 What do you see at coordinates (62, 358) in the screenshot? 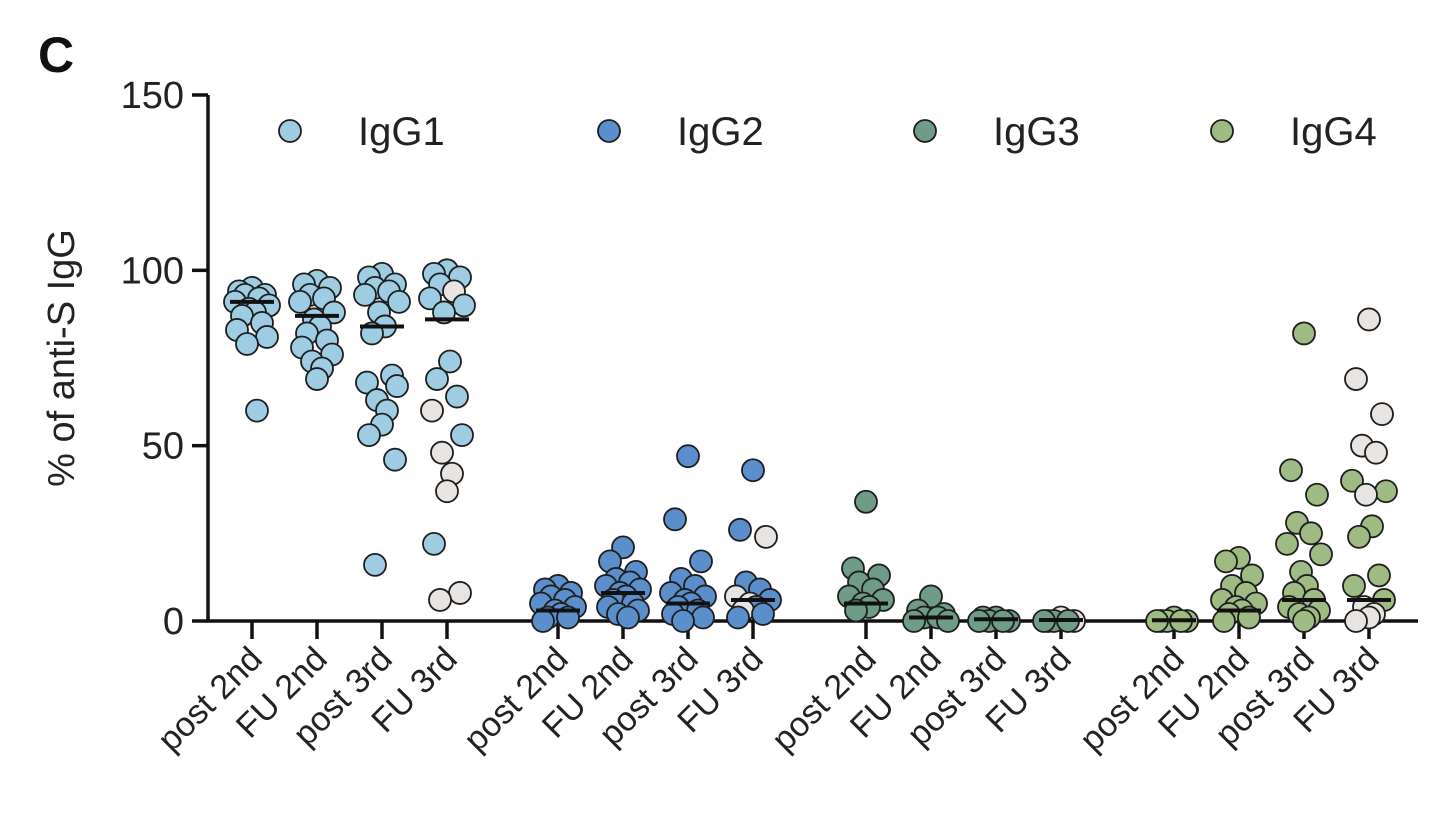
I see `y-axis-label: % of anti-S IgG` at bounding box center [62, 358].